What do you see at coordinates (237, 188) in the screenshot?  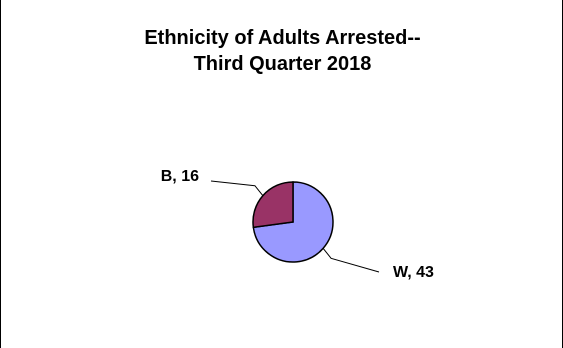 I see `leader-line-b` at bounding box center [237, 188].